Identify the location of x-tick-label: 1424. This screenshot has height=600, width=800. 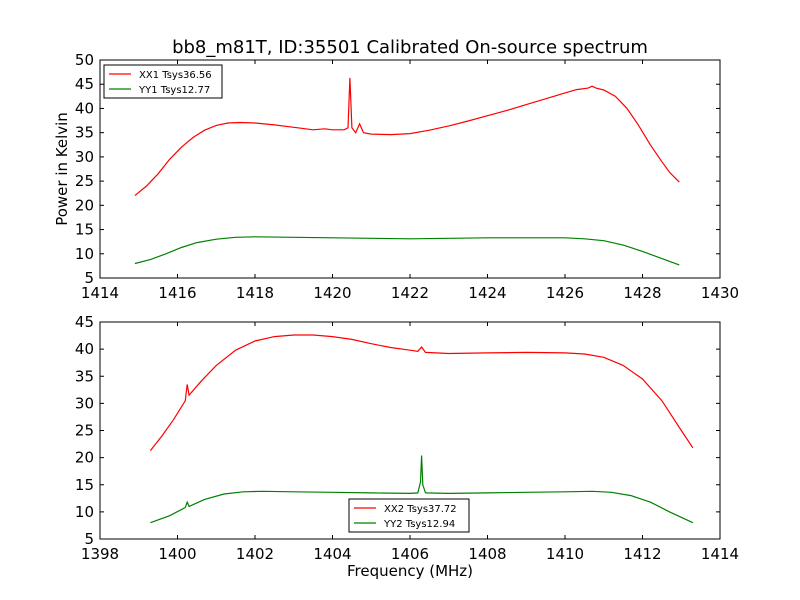
(487, 293).